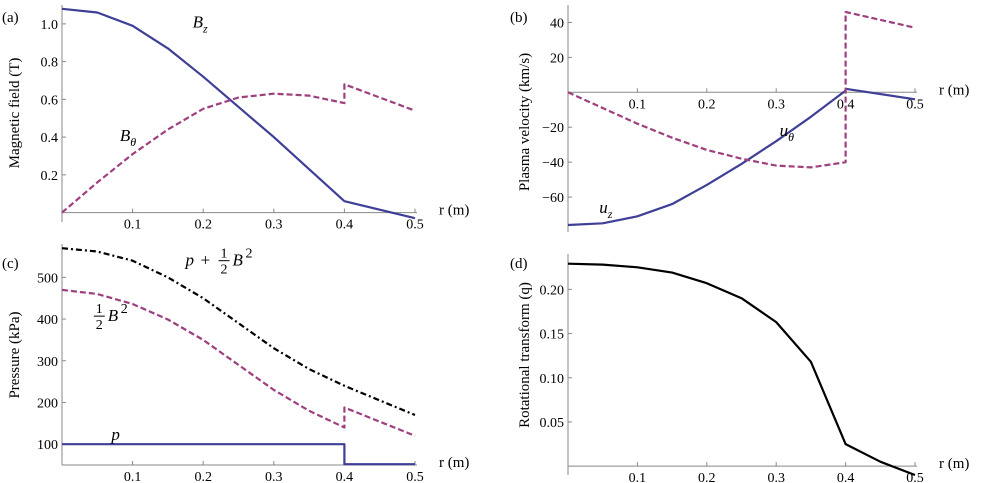 Image resolution: width=981 pixels, height=483 pixels. What do you see at coordinates (47, 362) in the screenshot?
I see `y-tick-label: 300` at bounding box center [47, 362].